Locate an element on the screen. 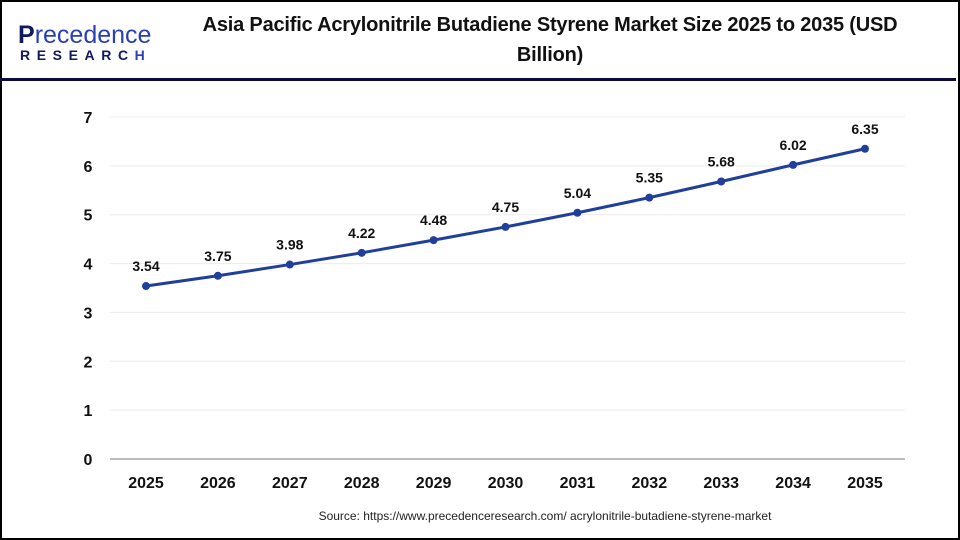  y-tick-label: 7 is located at coordinates (88, 118).